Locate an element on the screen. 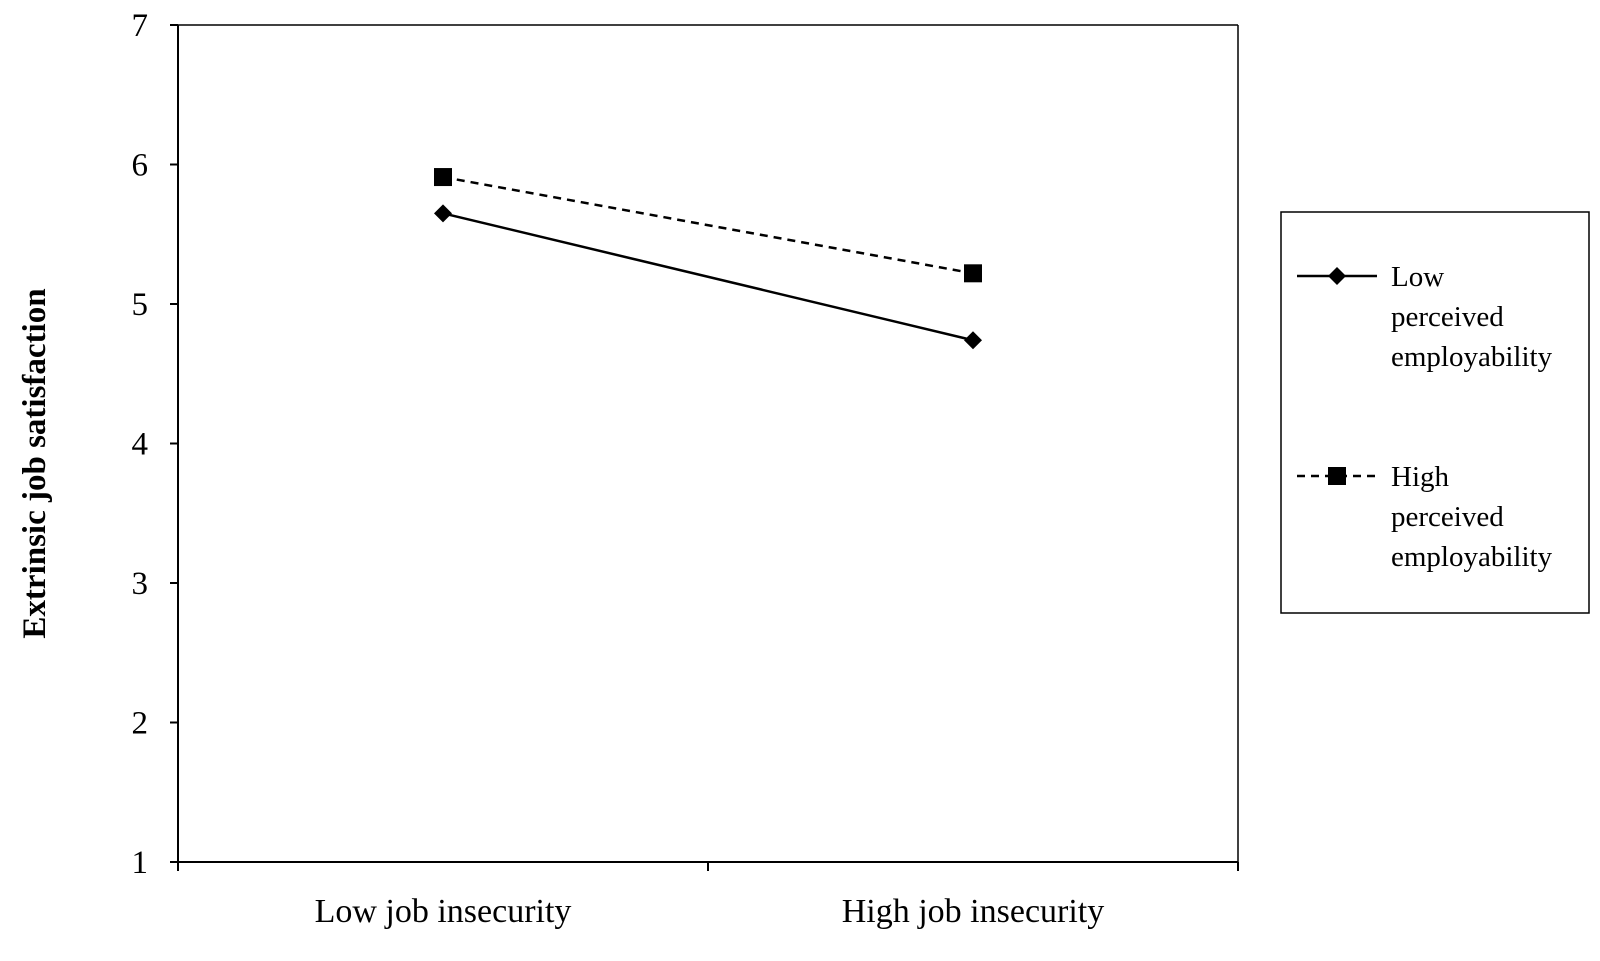 The image size is (1600, 961). x-tick-label: High job insecurity is located at coordinates (973, 911).